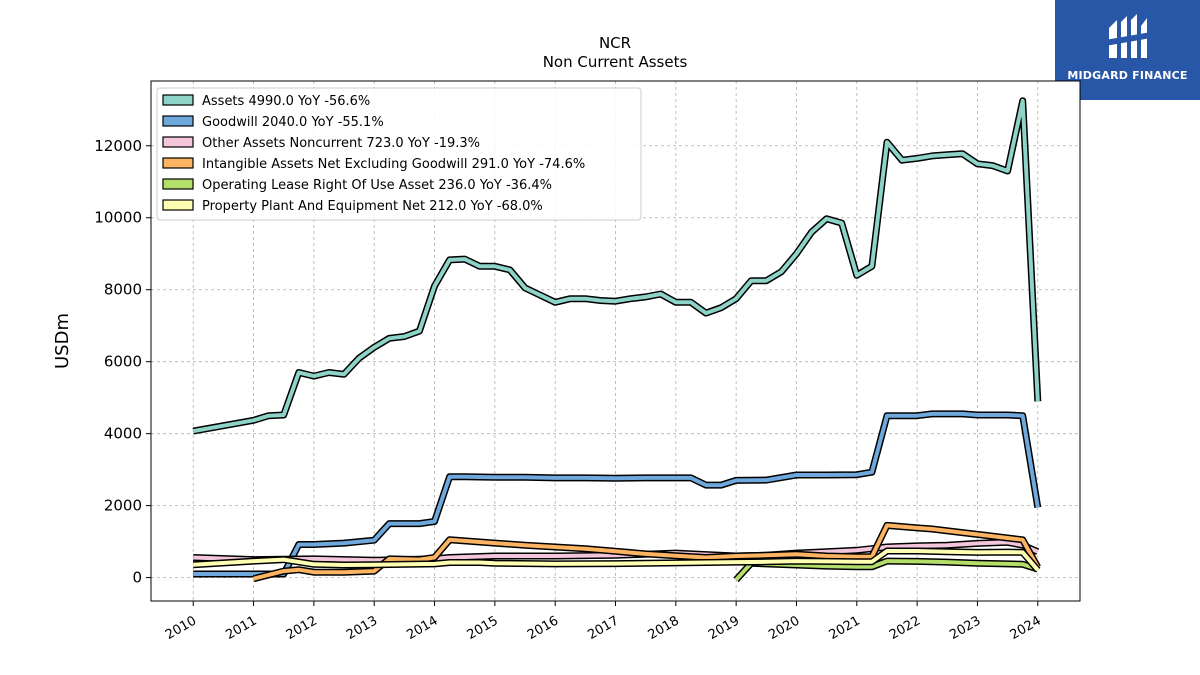 The width and height of the screenshot is (1200, 675). I want to click on x-tick-label: 2014, so click(422, 628).